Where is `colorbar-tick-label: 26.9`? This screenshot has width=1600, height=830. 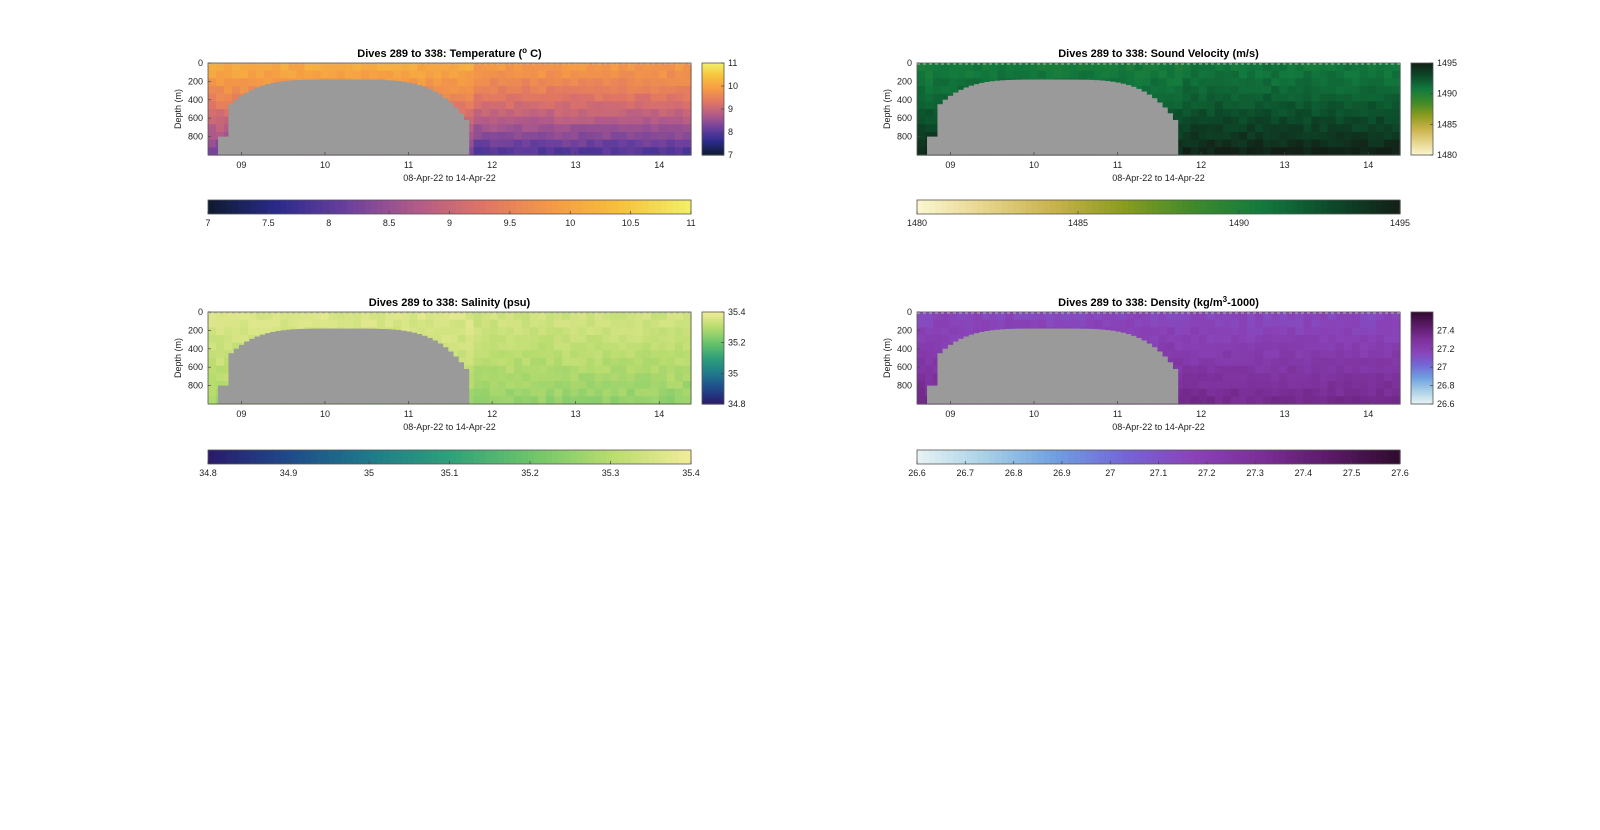
colorbar-tick-label: 26.9 is located at coordinates (1062, 473).